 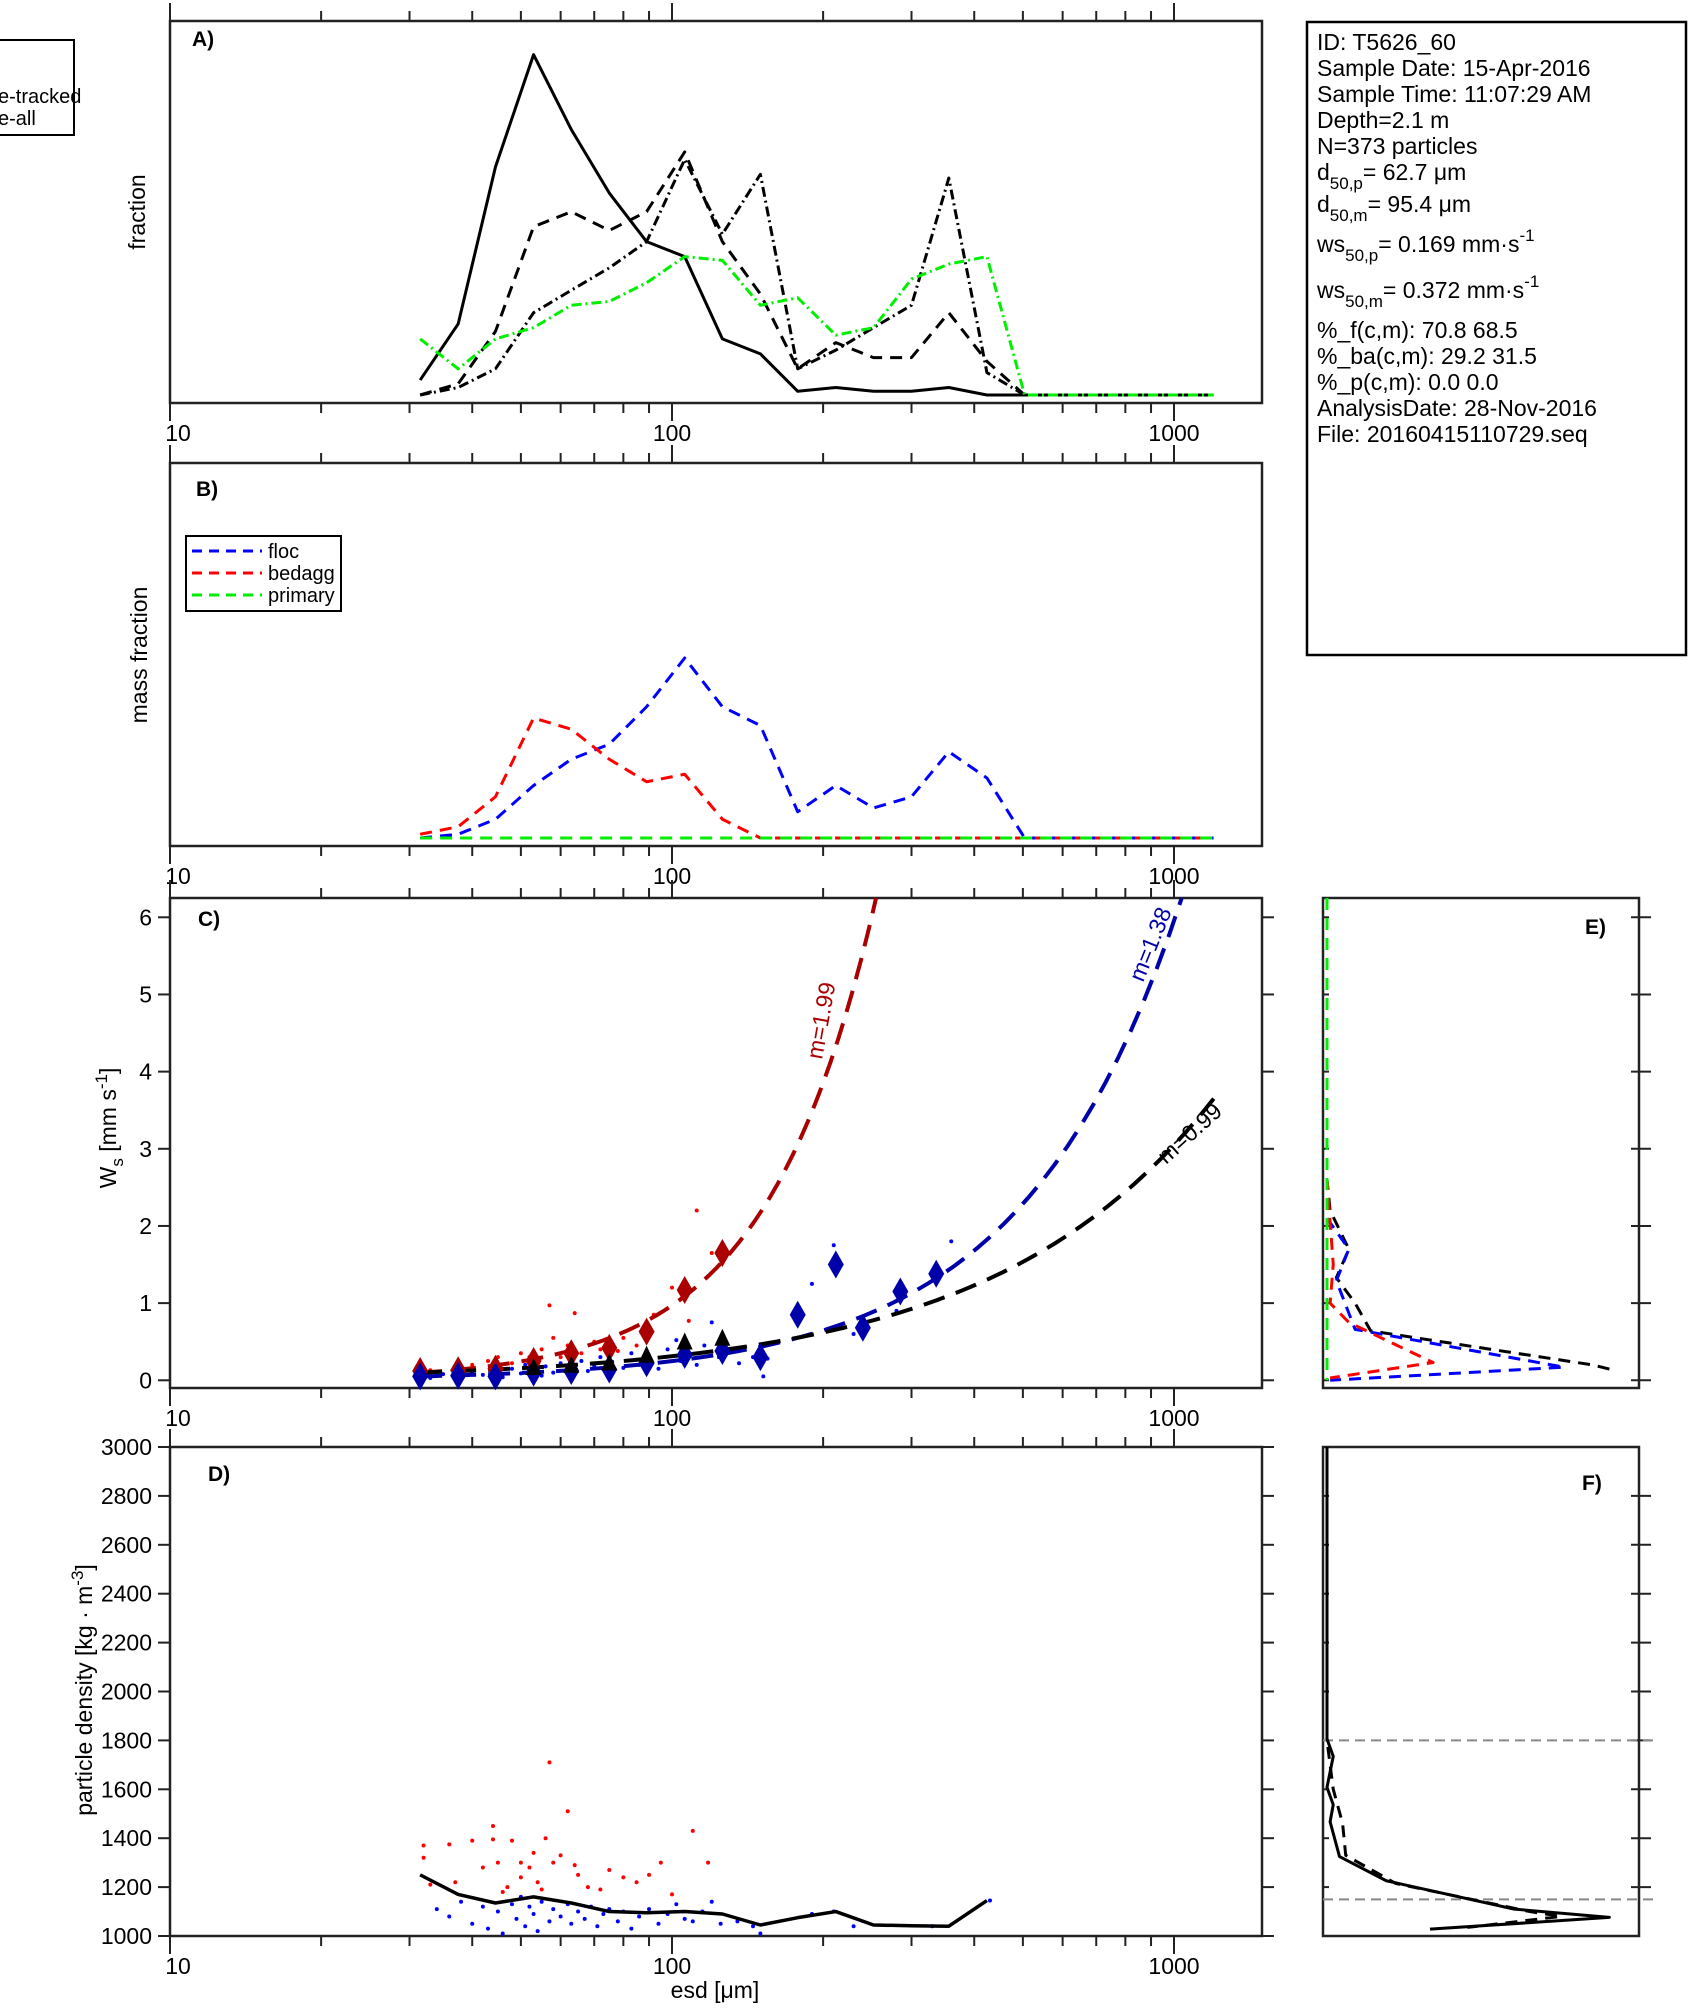 What do you see at coordinates (82, 1690) in the screenshot?
I see `y-axis-label-d: particle density [kg · m-3]` at bounding box center [82, 1690].